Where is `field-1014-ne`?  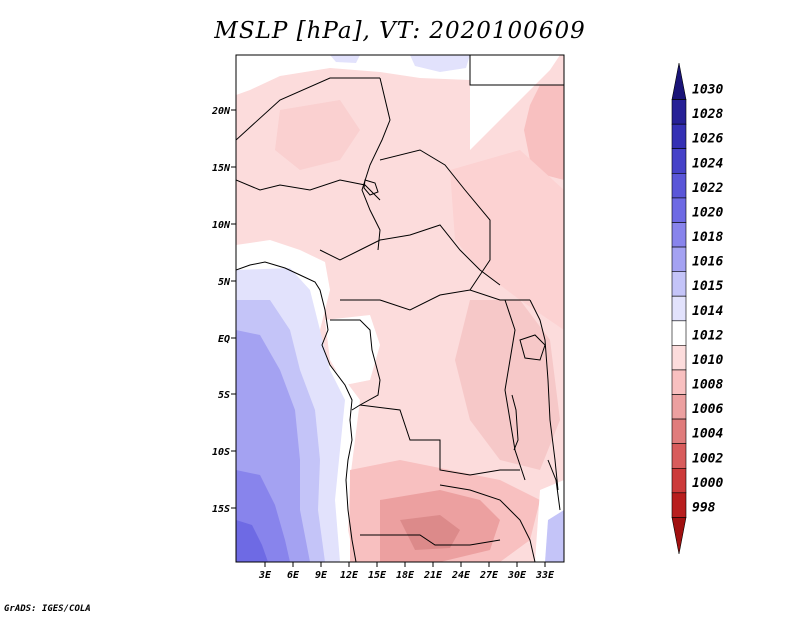
field-1014-ne is located at coordinates (515, 102).